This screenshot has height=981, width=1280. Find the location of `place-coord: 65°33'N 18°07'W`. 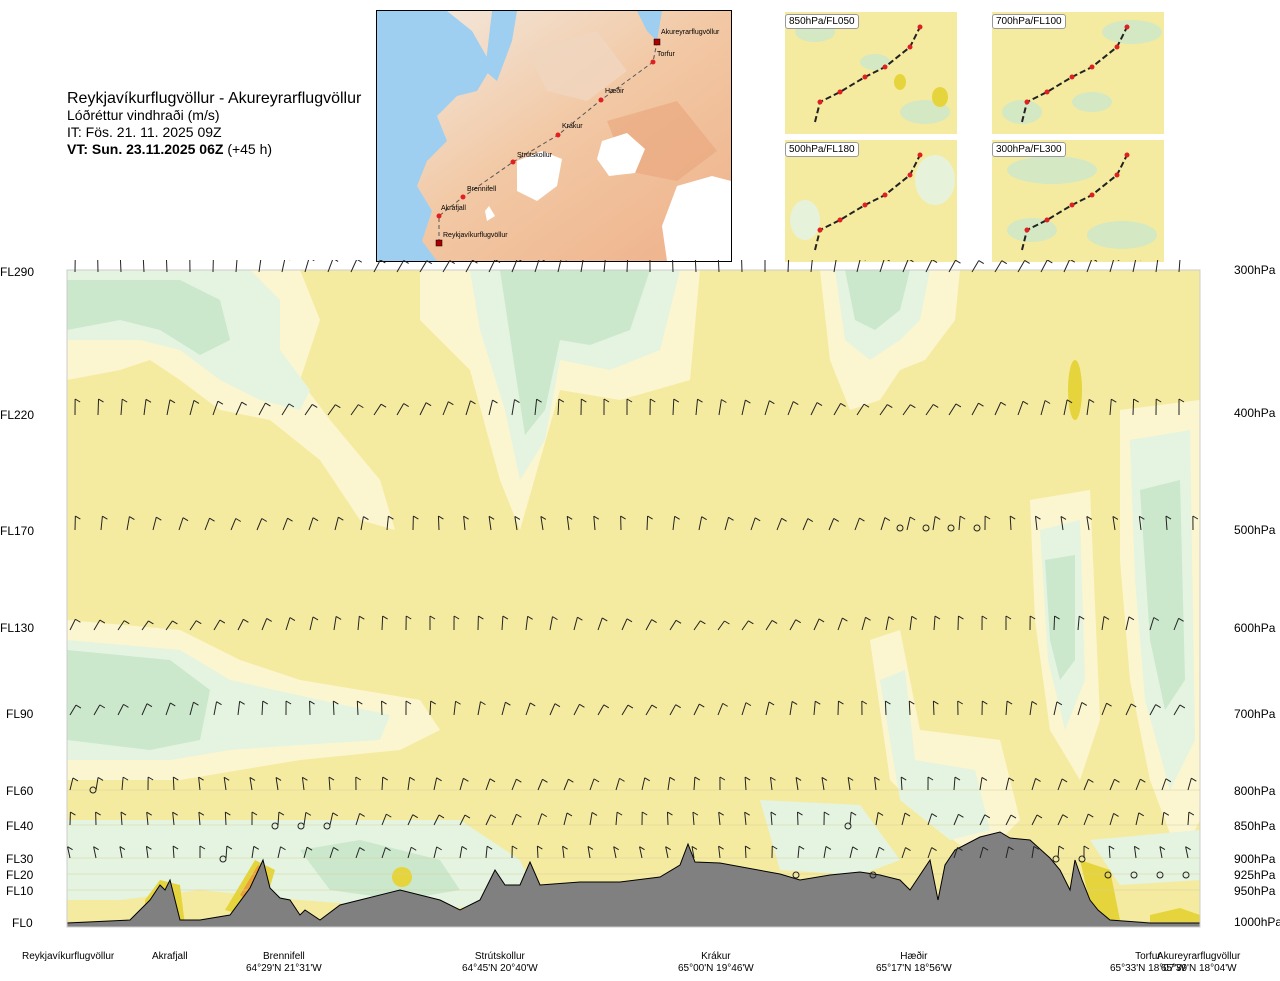

place-coord: 65°33'N 18°07'W is located at coordinates (1148, 968).